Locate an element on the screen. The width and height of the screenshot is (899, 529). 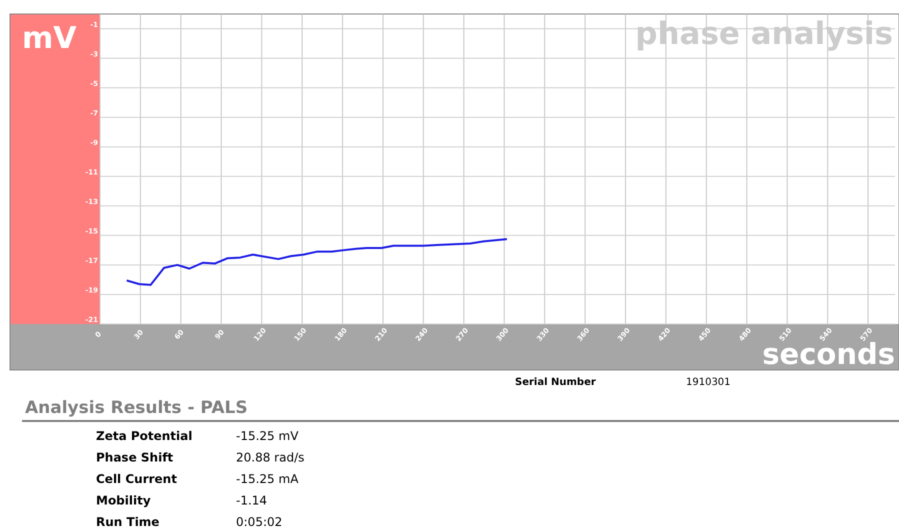
text: Analysis Results - PALS is located at coordinates (136, 408).